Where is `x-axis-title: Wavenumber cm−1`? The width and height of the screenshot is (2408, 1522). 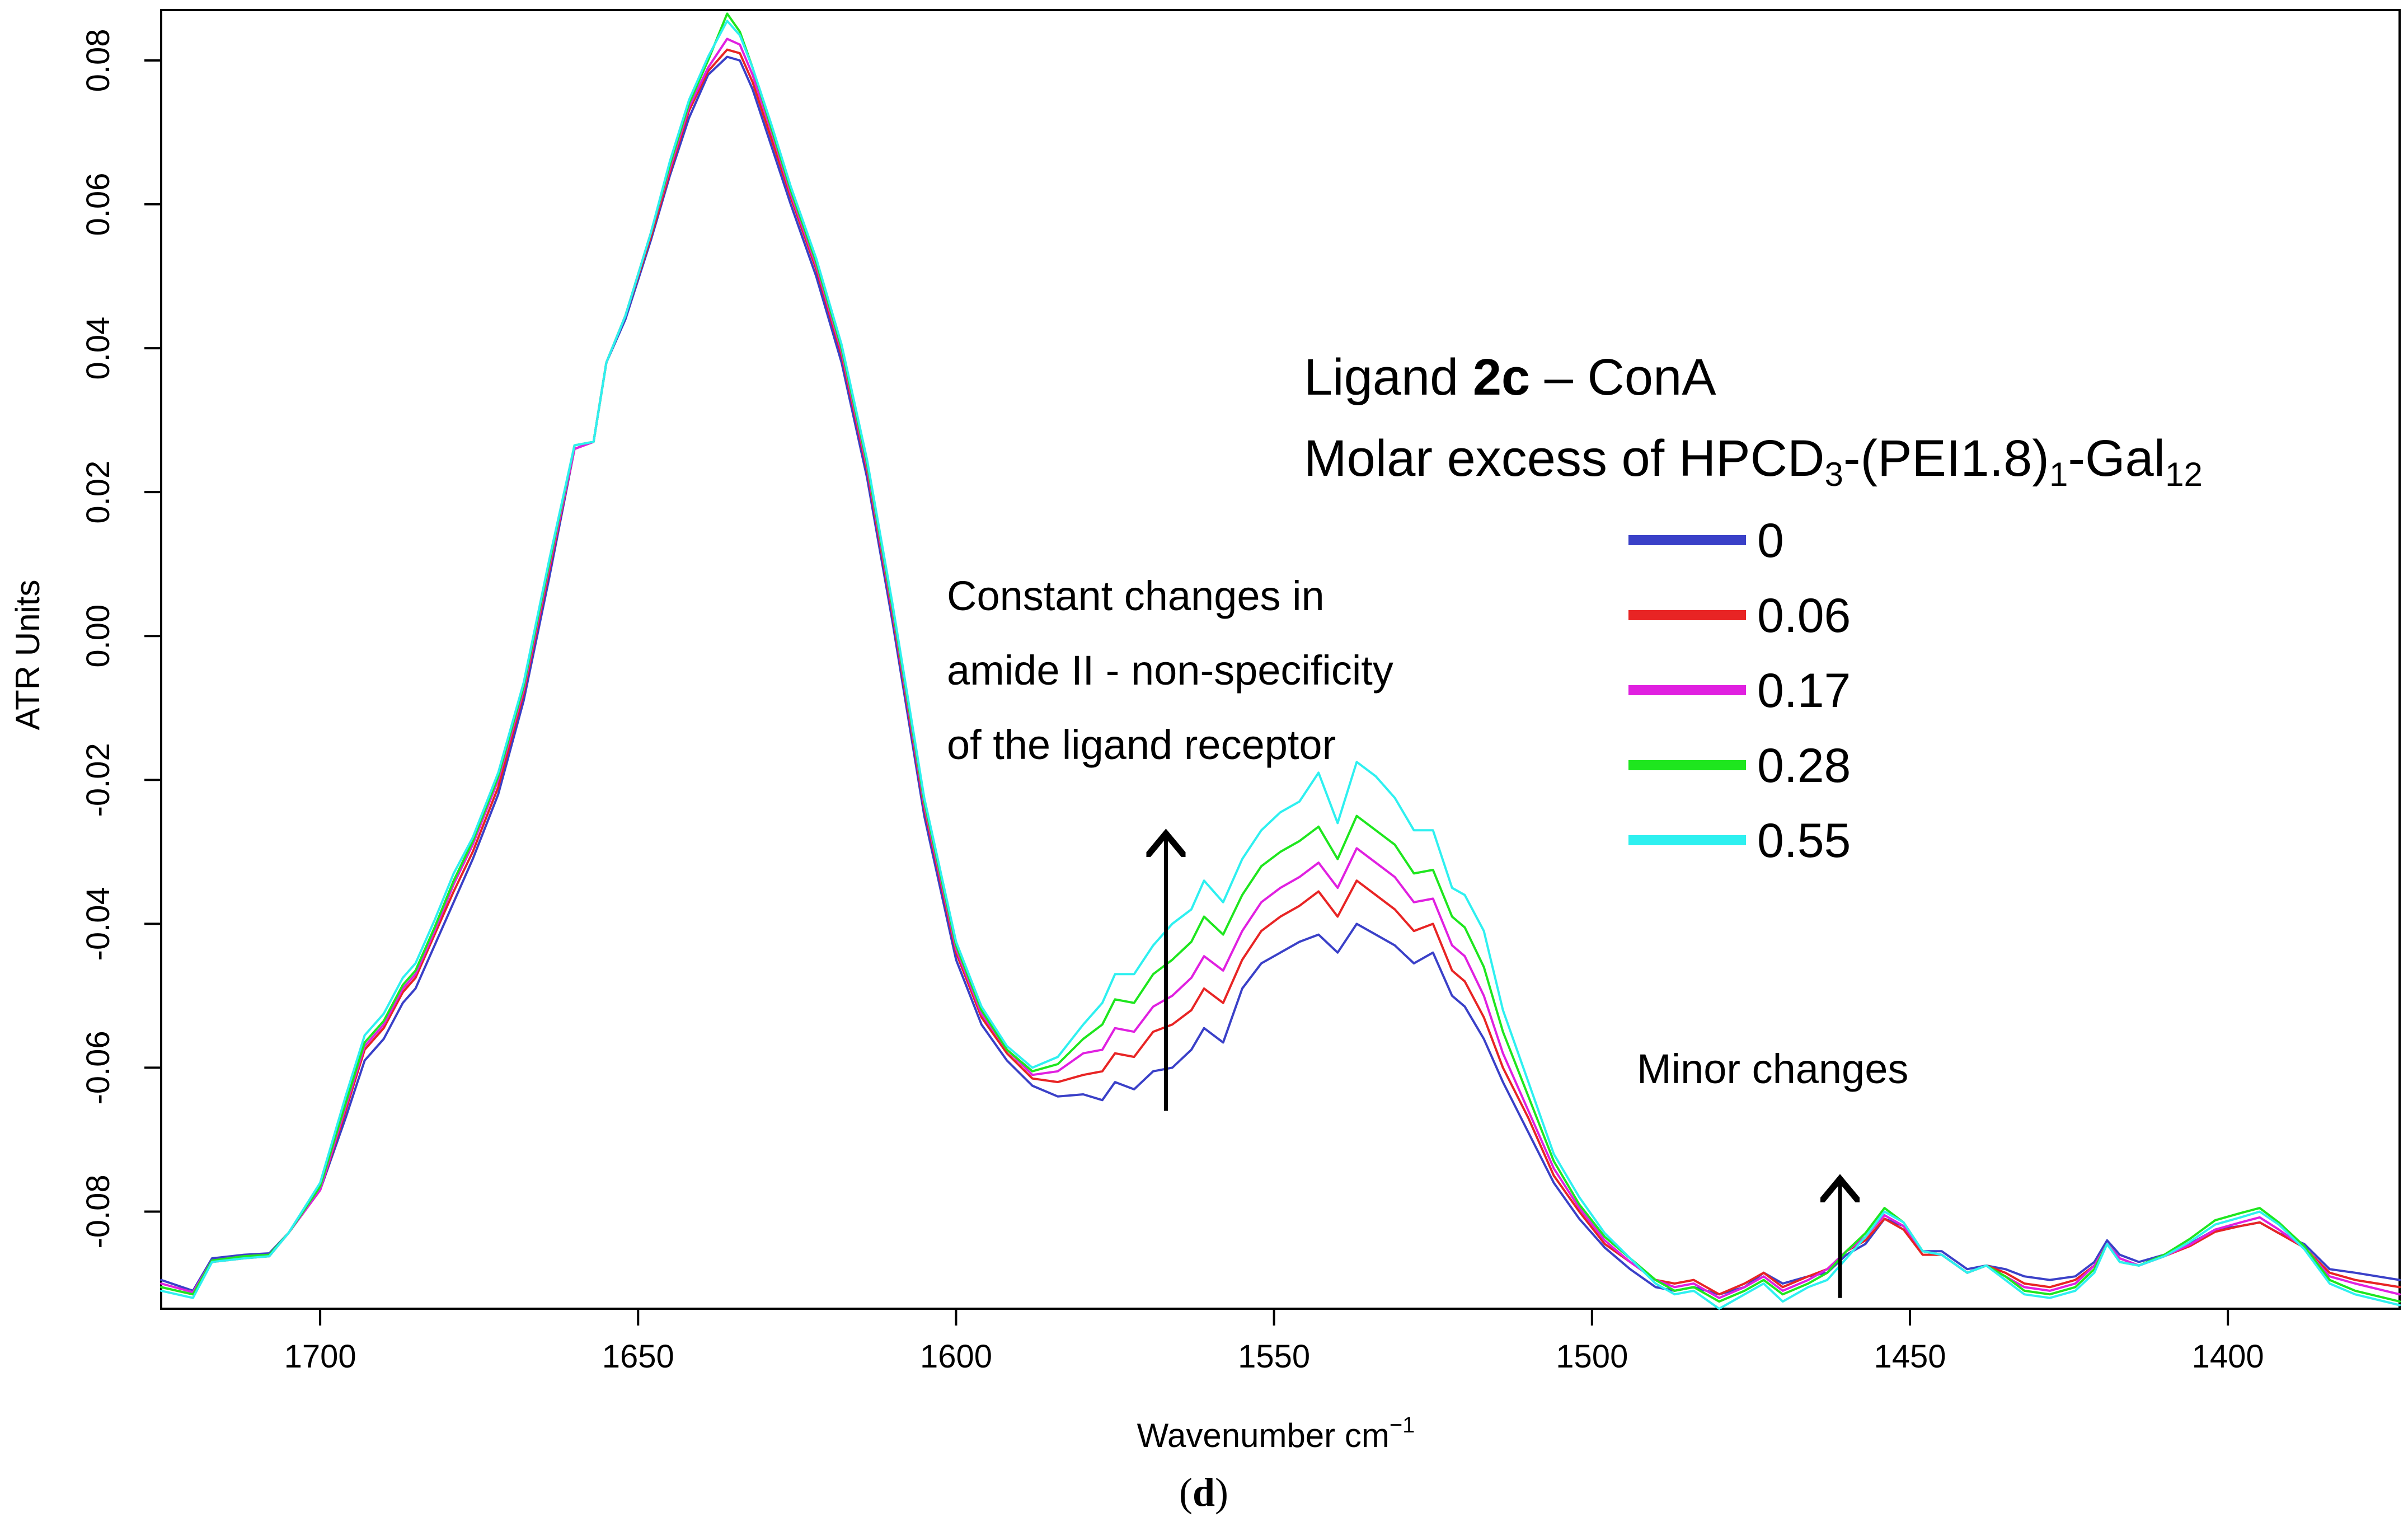 x-axis-title: Wavenumber cm−1 is located at coordinates (1276, 1433).